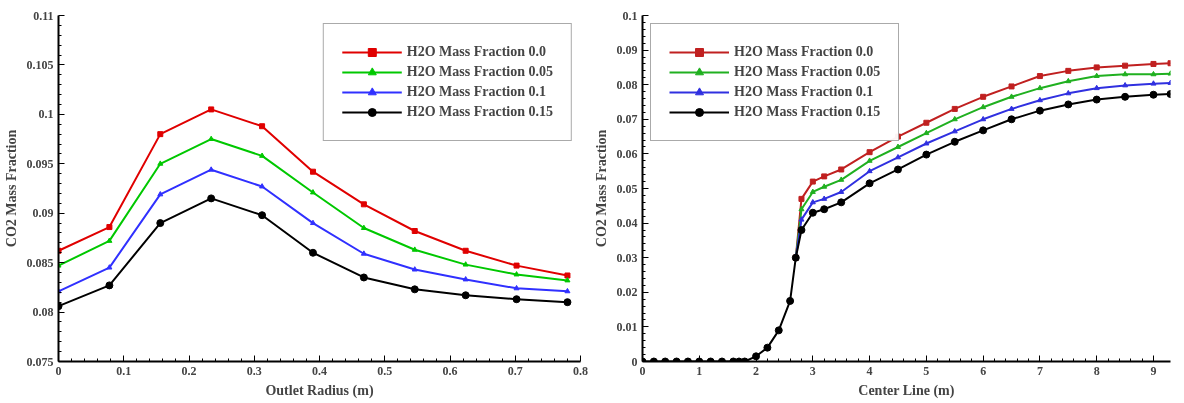 The image size is (1184, 403). I want to click on x-tick-label: 2, so click(756, 370).